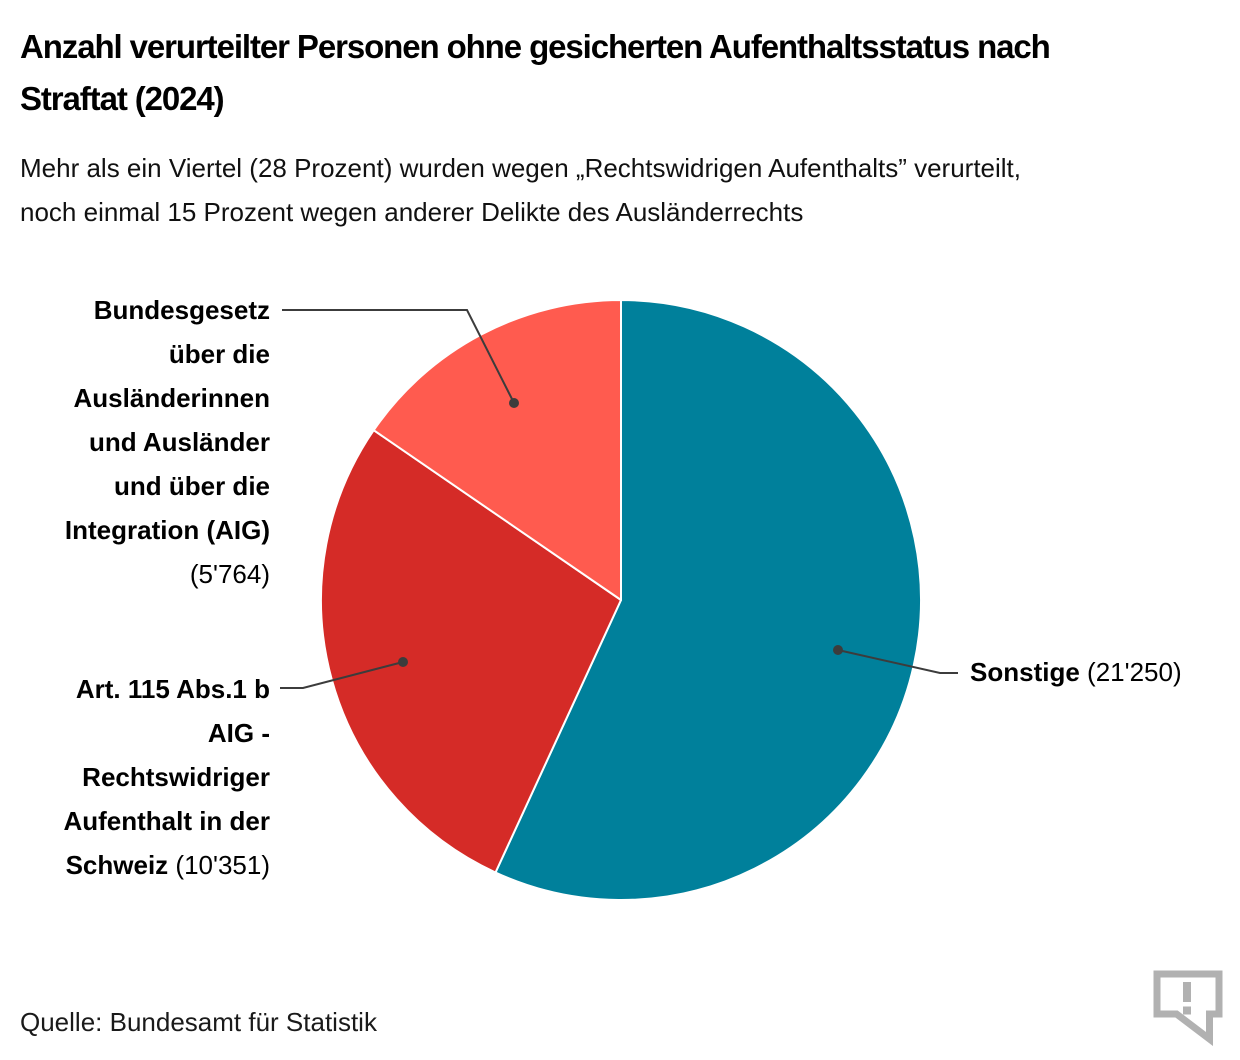 The height and width of the screenshot is (1060, 1240). Describe the element at coordinates (238, 733) in the screenshot. I see `callout-label-art115-line: AIG -` at that location.